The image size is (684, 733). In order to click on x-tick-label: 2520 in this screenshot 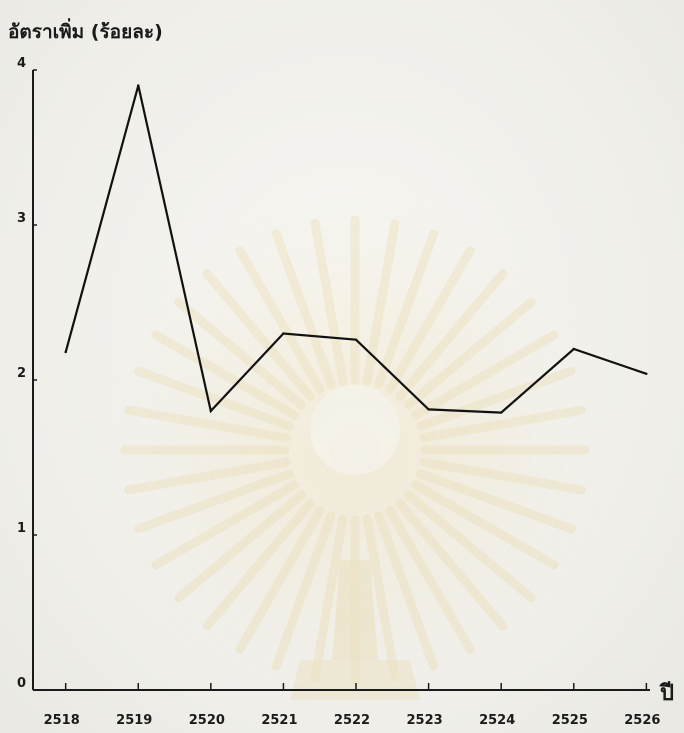, I will do `click(207, 720)`.